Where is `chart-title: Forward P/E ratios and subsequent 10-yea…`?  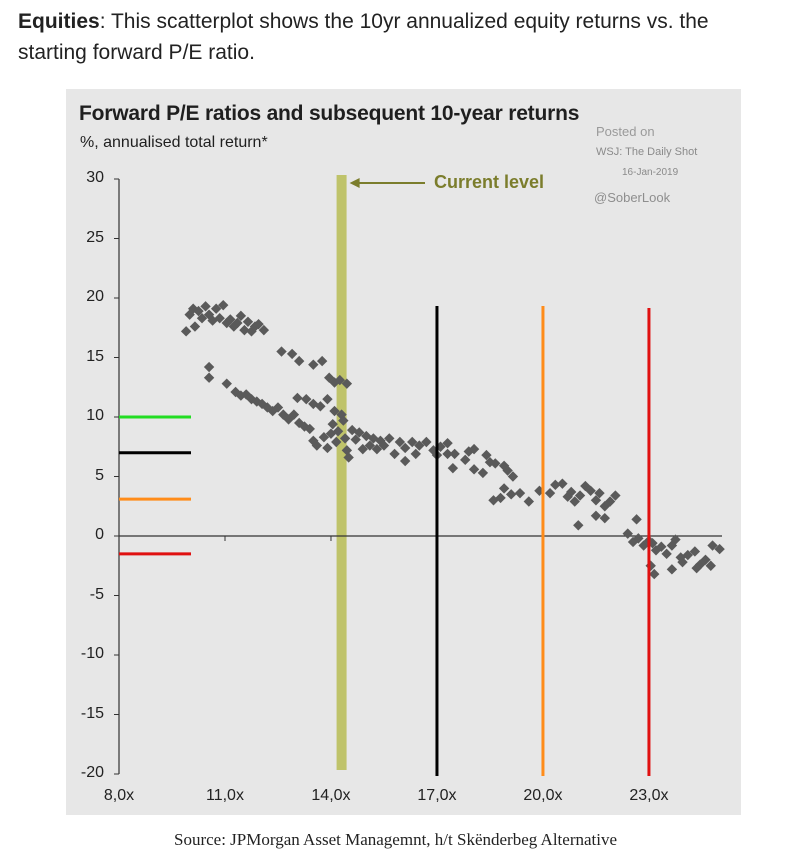
chart-title: Forward P/E ratios and subsequent 10-yea… is located at coordinates (329, 113).